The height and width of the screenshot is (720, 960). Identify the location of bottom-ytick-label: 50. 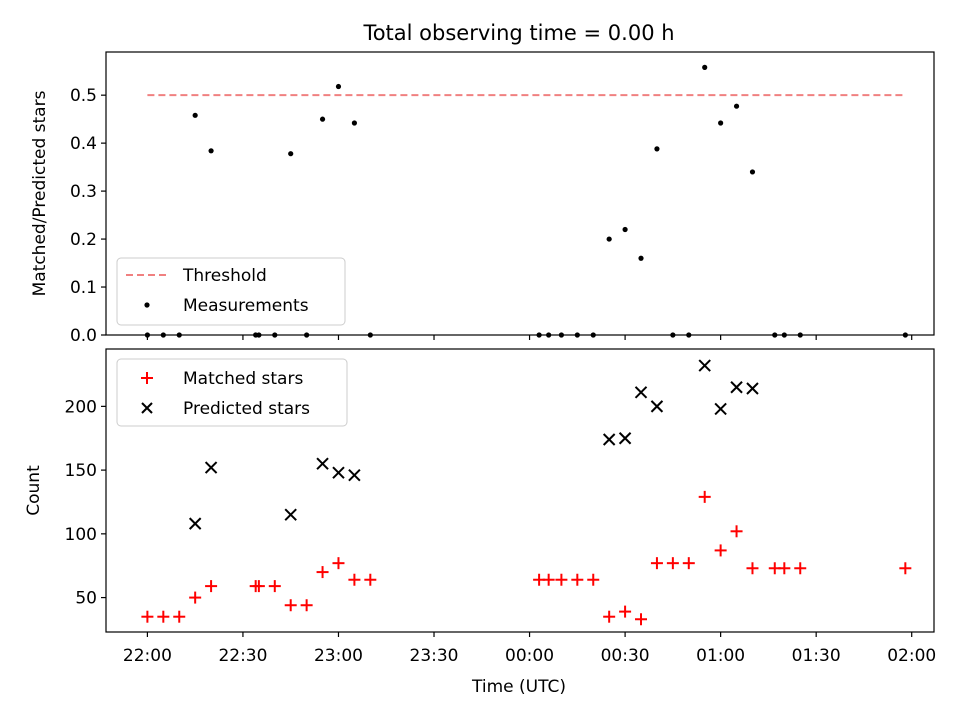
(86, 599).